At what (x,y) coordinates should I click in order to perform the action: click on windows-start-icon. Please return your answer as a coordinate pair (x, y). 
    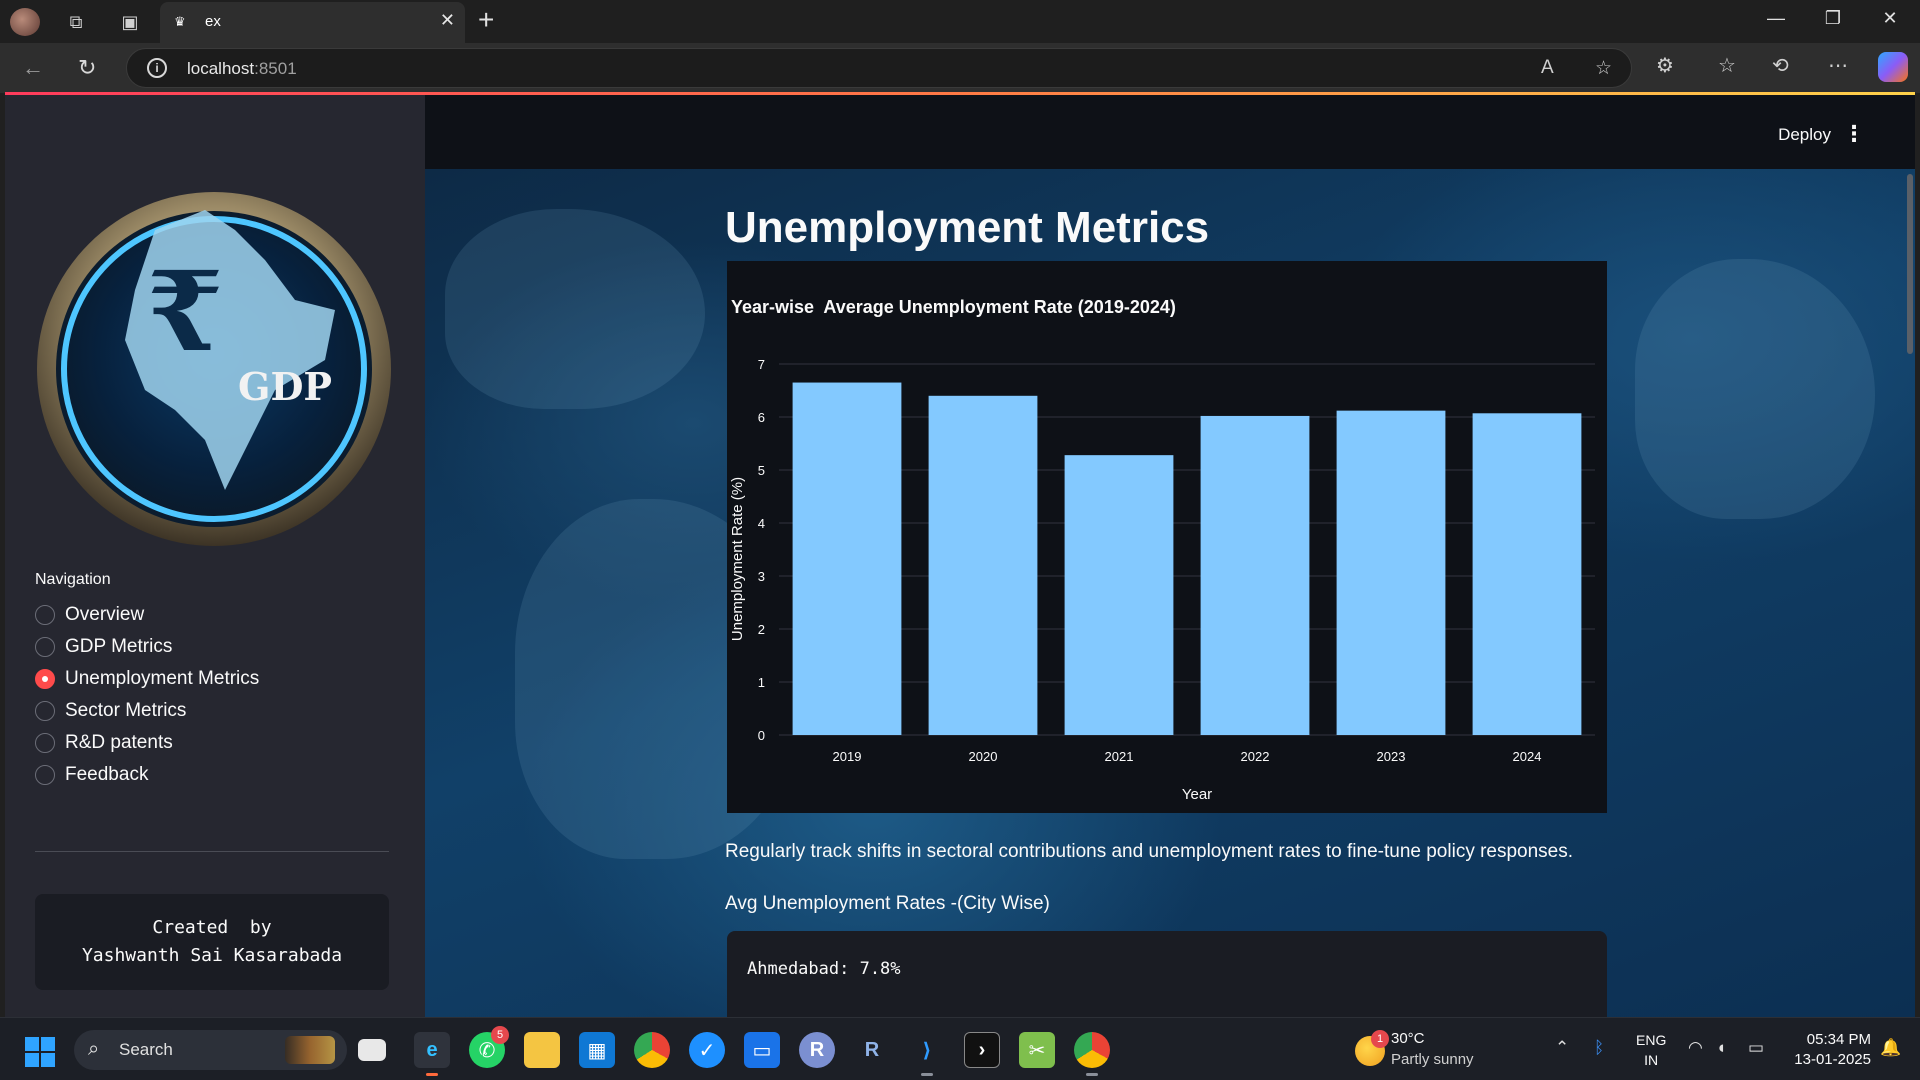
    Looking at the image, I should click on (40, 1052).